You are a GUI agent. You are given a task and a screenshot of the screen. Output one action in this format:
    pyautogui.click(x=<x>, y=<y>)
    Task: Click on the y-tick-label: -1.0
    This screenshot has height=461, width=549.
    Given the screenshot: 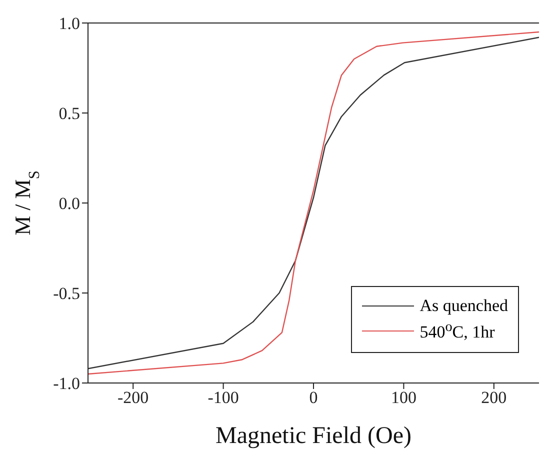 What is the action you would take?
    pyautogui.click(x=66, y=384)
    